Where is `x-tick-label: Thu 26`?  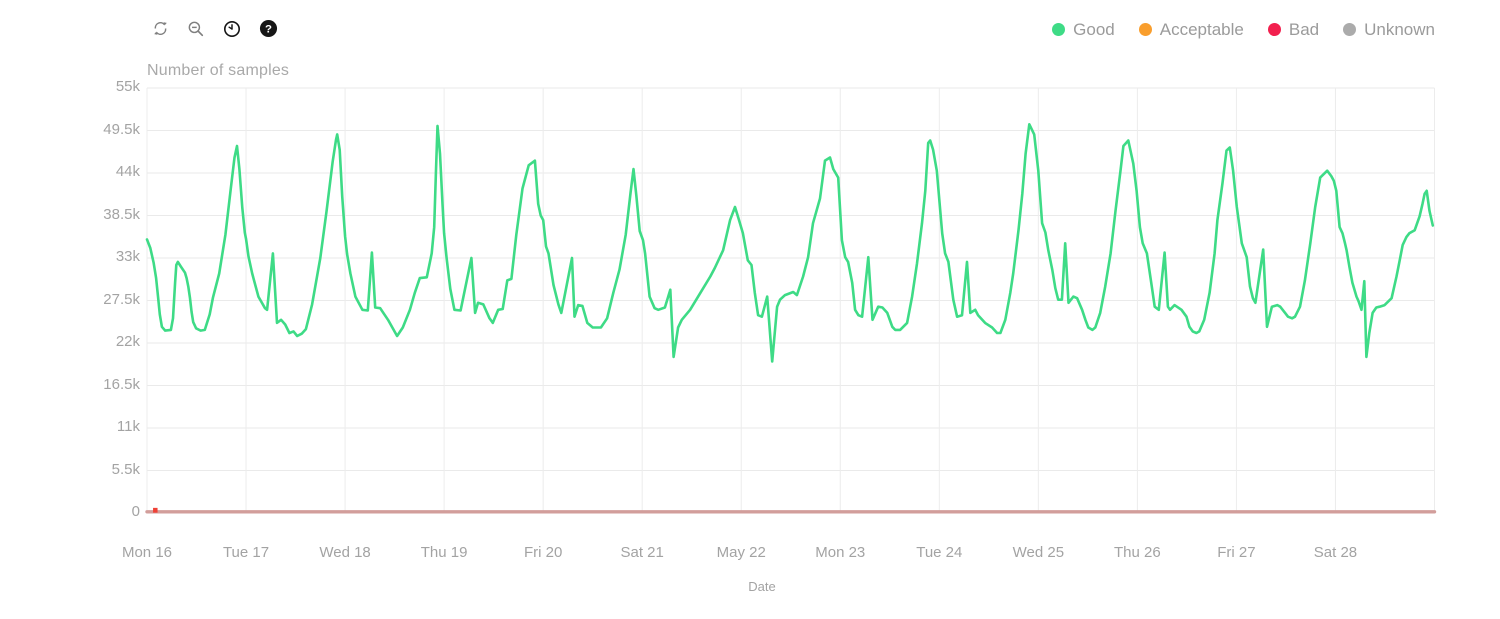 x-tick-label: Thu 26 is located at coordinates (1137, 552).